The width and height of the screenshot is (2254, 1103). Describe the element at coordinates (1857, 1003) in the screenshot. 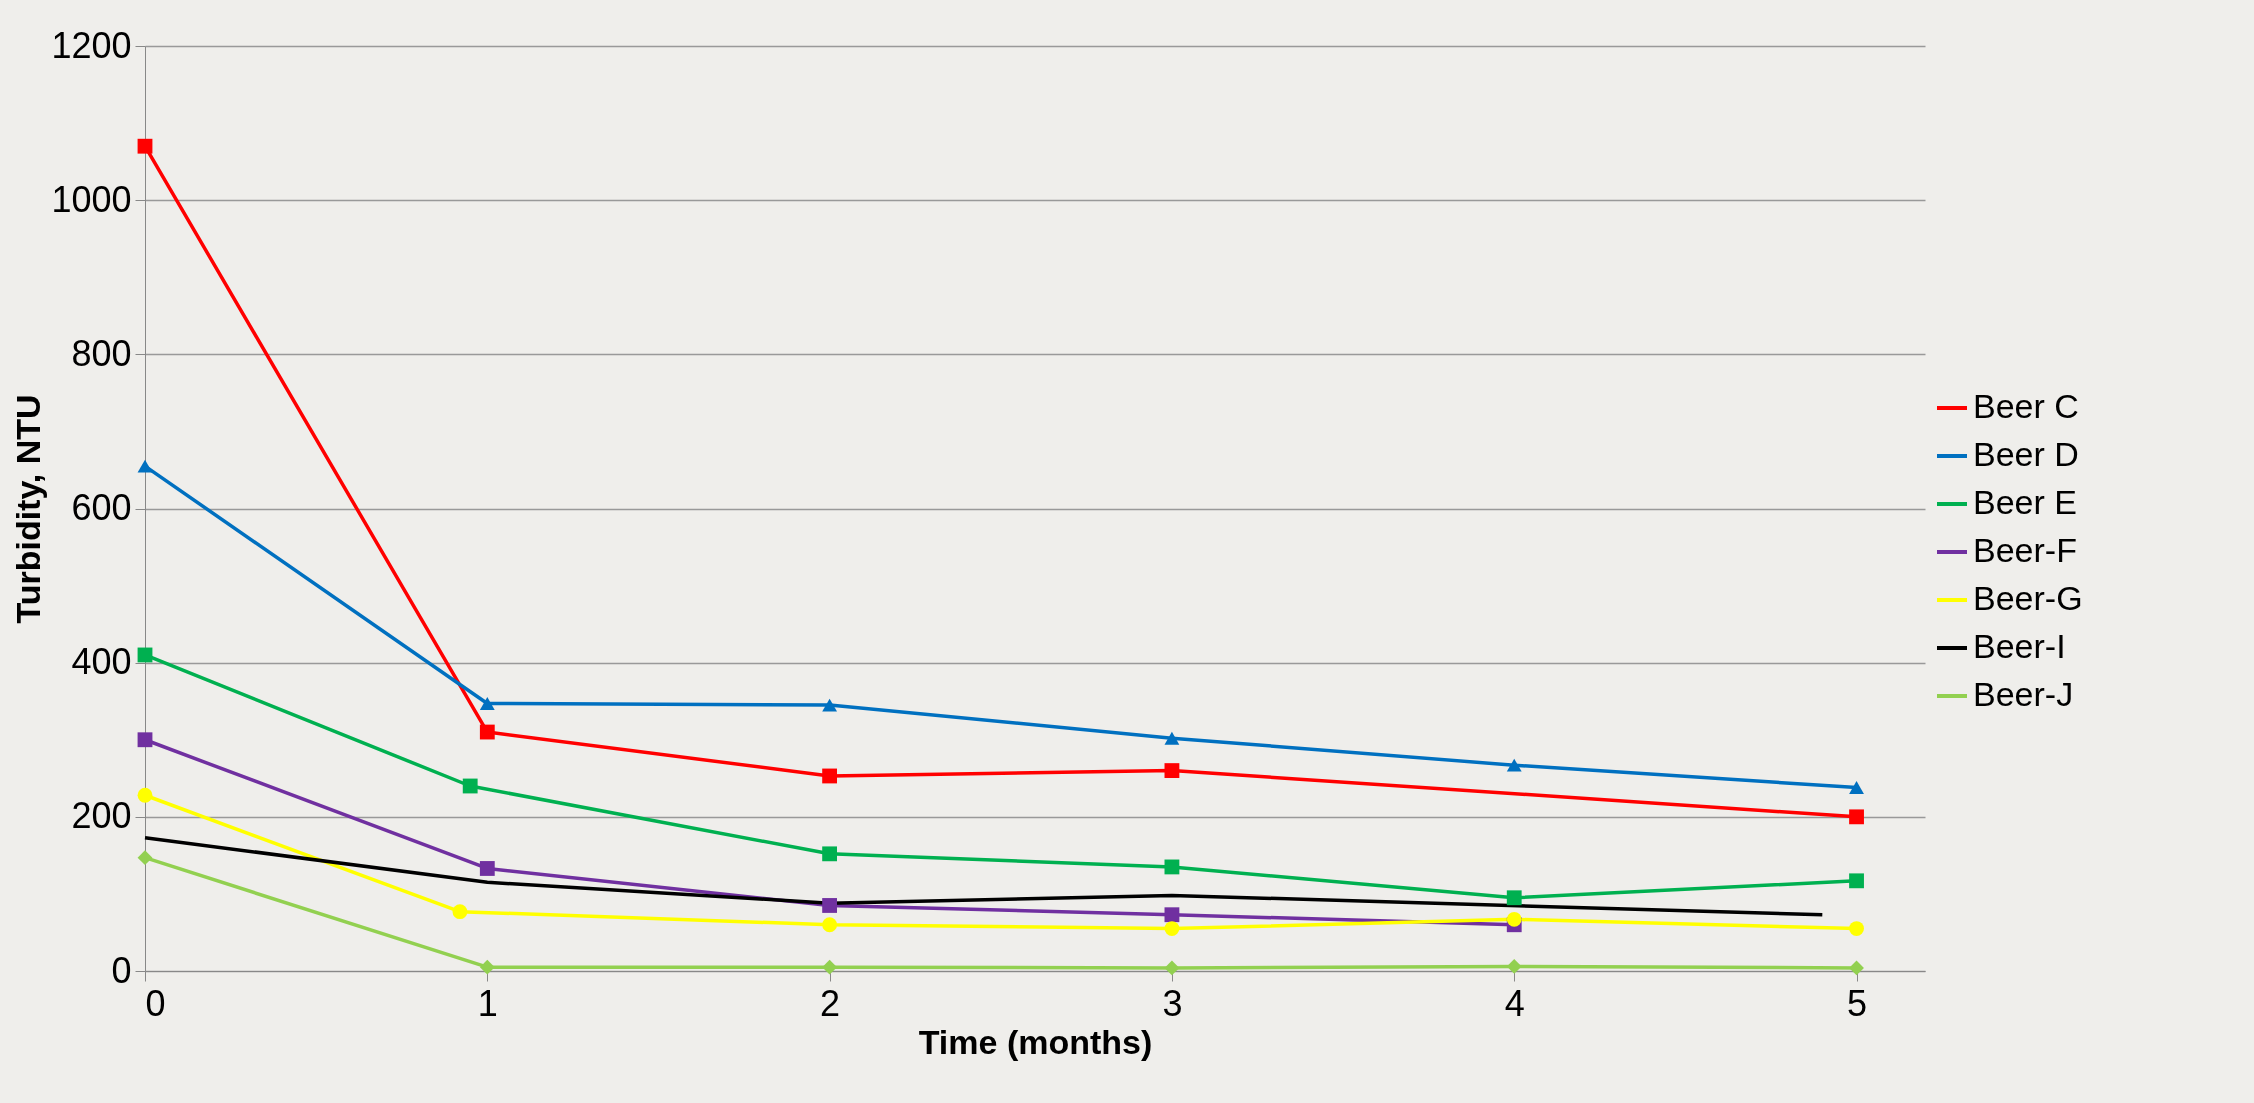

I see `x-tick-label: 5` at that location.